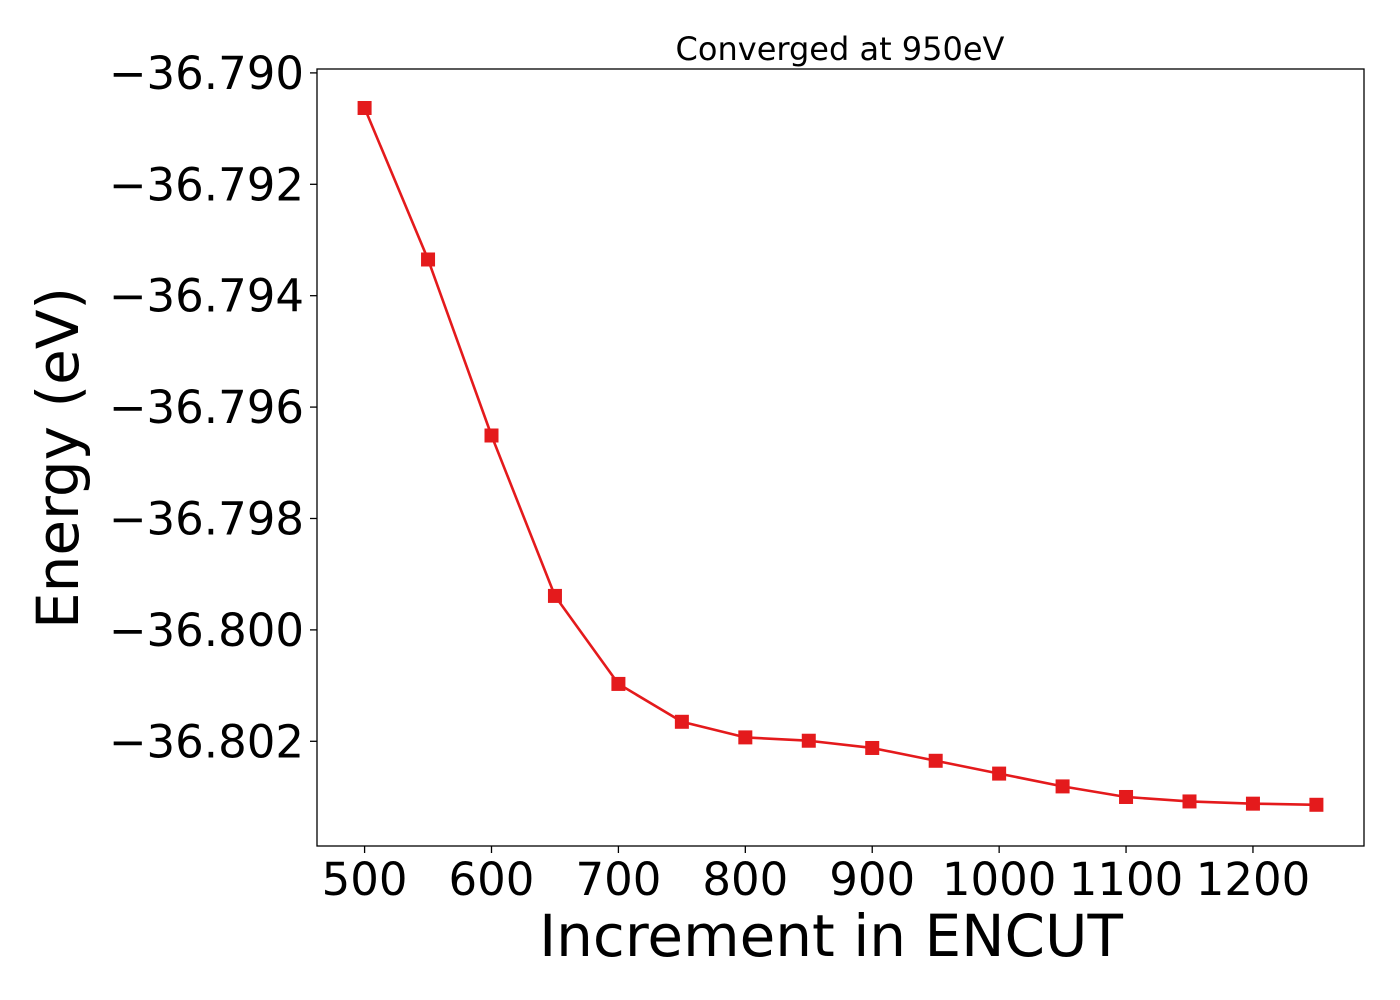 This screenshot has width=1400, height=1000. I want to click on x-tick-label: 500, so click(365, 879).